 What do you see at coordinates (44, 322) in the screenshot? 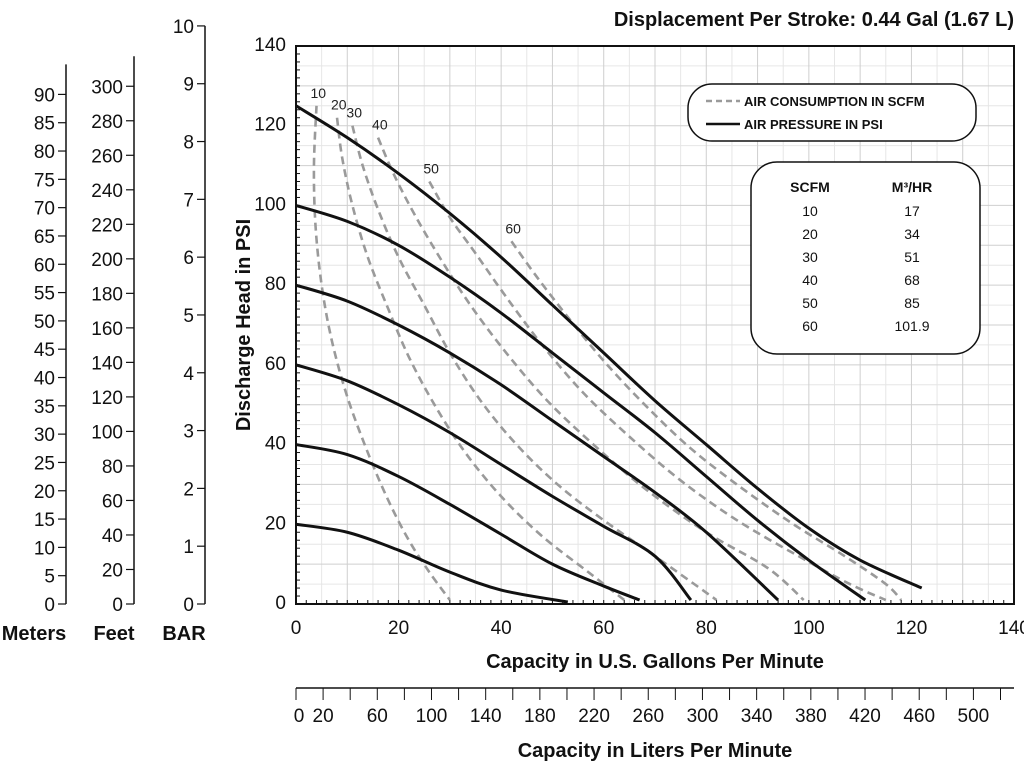
I see `side-scale-tick-label: 50` at bounding box center [44, 322].